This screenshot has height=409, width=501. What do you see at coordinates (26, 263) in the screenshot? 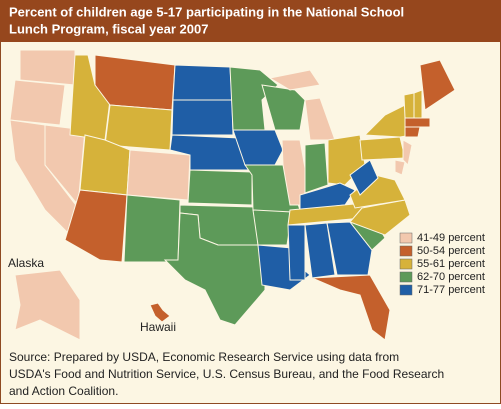
I see `alaska-label: Alaska` at bounding box center [26, 263].